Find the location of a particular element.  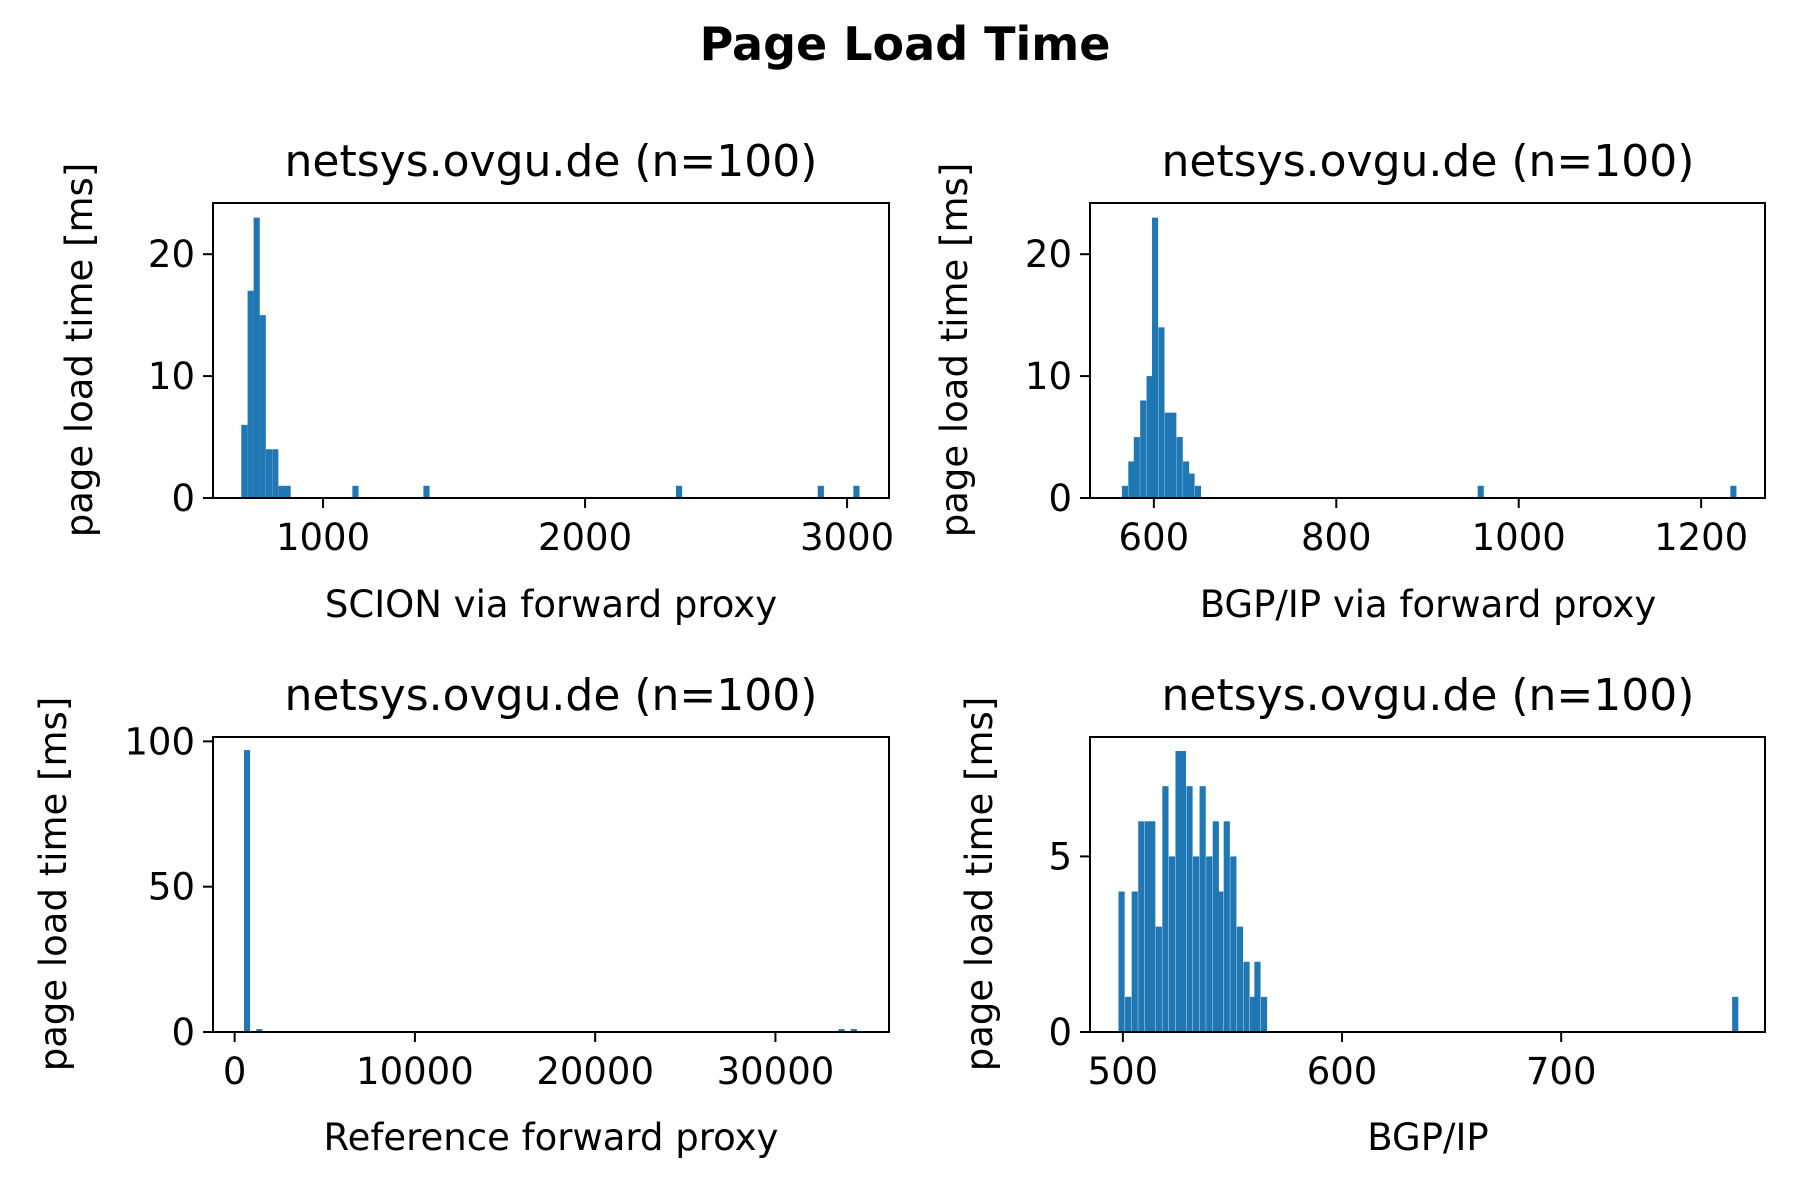

y-tick-label: 5 is located at coordinates (1060, 856).